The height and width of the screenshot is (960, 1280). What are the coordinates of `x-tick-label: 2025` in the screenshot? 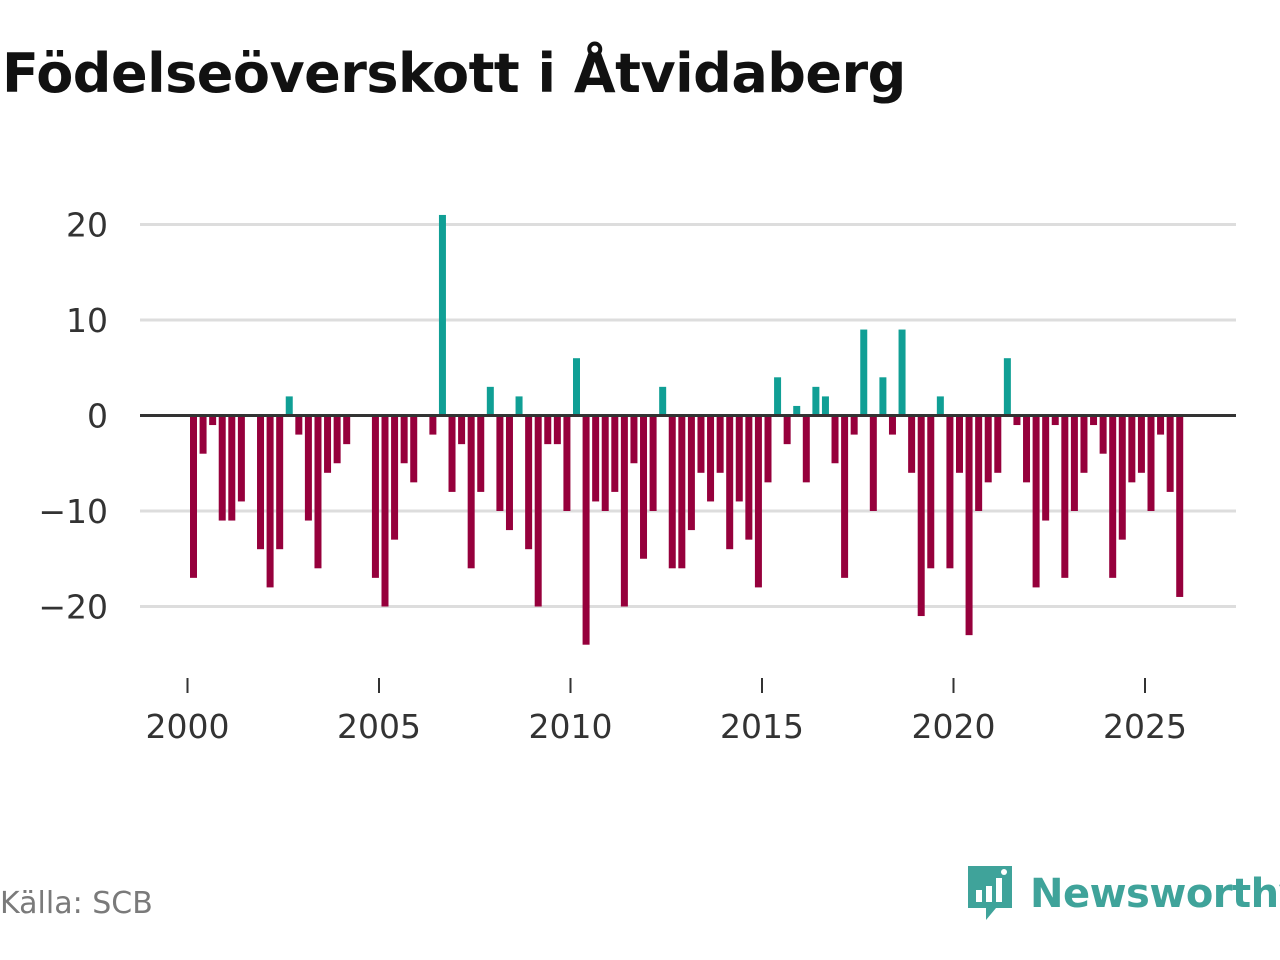 It's located at (1145, 726).